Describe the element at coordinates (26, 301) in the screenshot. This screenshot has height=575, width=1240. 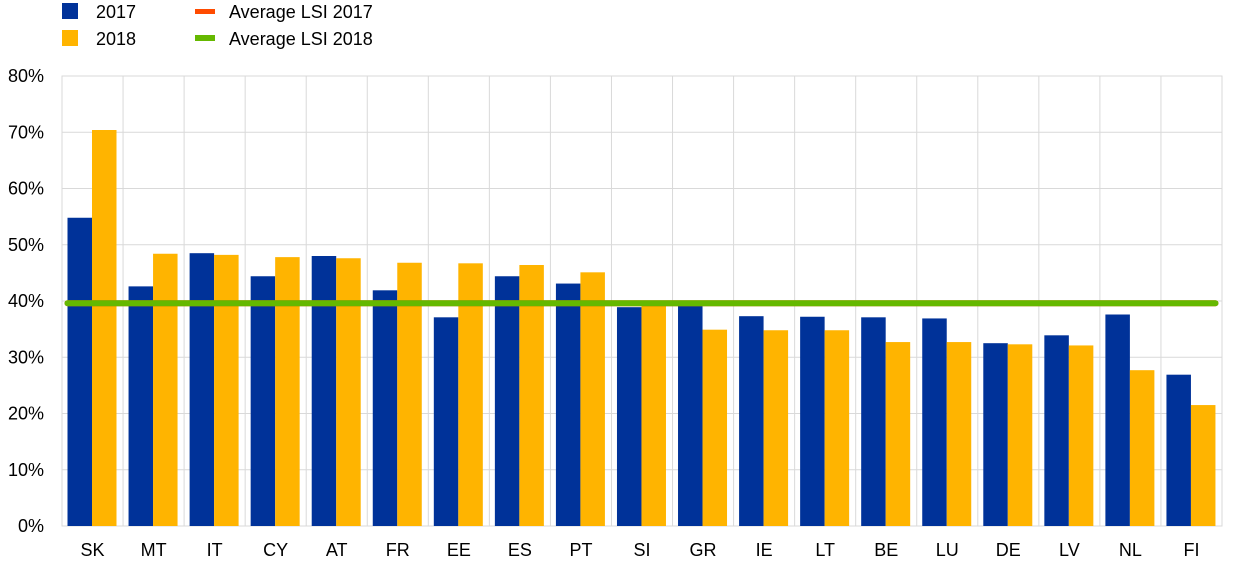
I see `y-tick-label: 40%` at that location.